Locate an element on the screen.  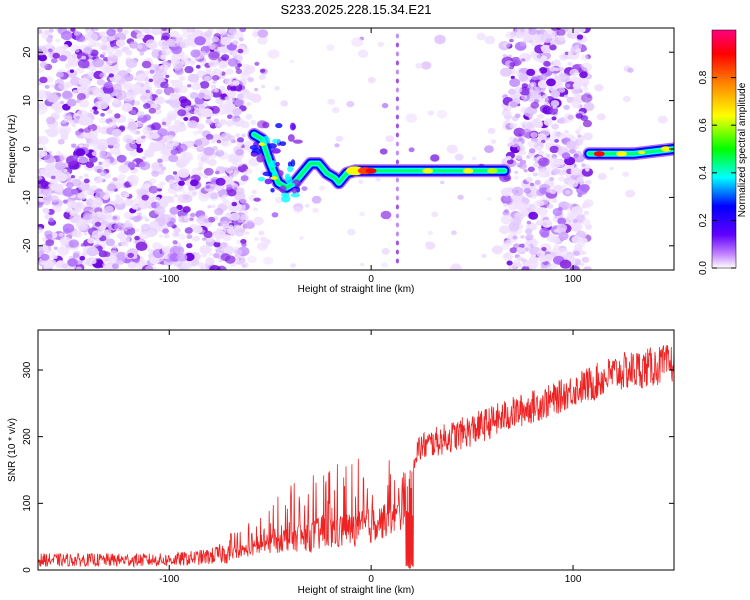
spectrogram-y-tick-label: -20 is located at coordinates (27, 245).